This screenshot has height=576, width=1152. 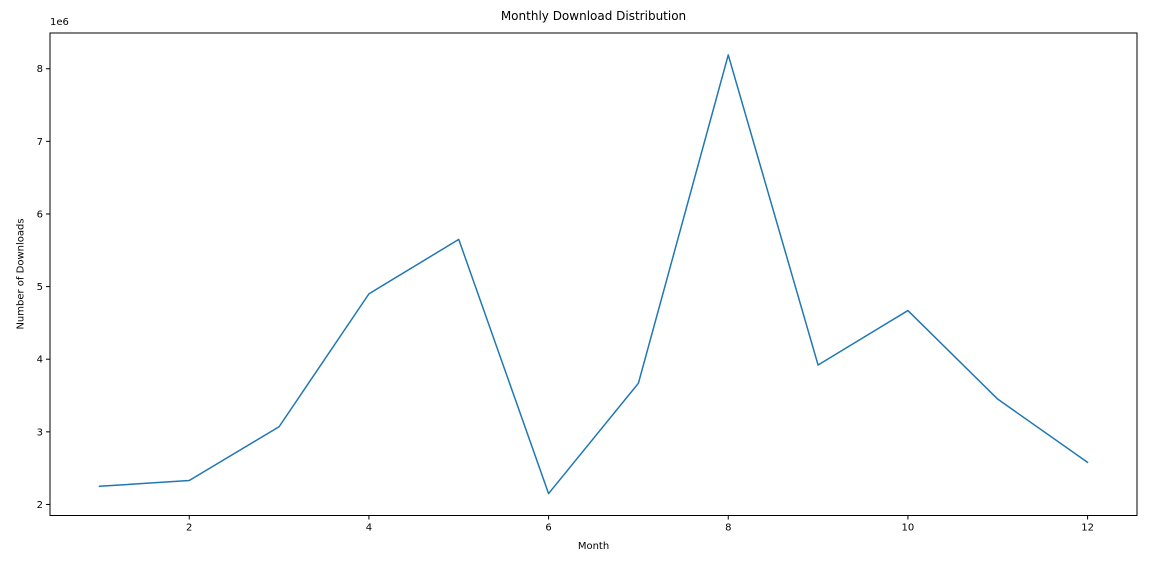 I want to click on x-axis-label: Month, so click(x=593, y=546).